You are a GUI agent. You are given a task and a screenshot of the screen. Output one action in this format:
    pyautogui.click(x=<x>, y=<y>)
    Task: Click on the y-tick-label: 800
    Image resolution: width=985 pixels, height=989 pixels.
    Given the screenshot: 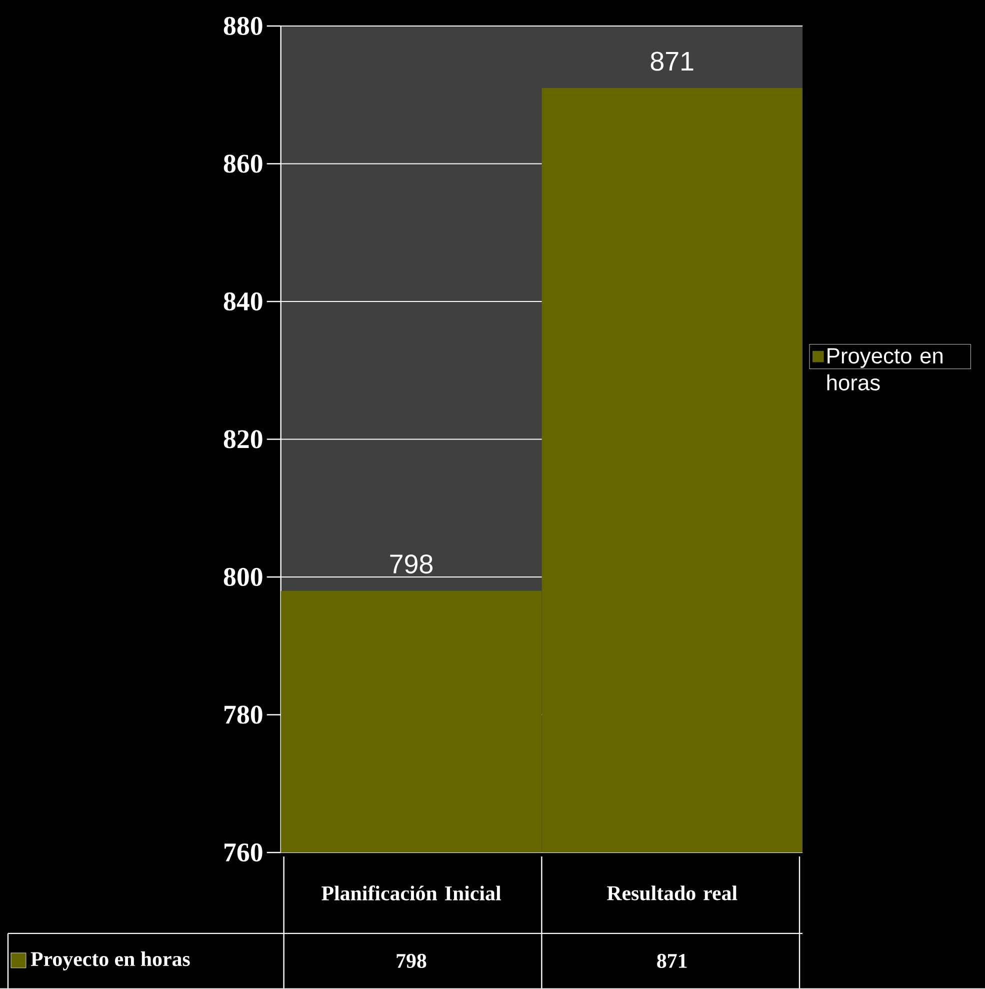 What is the action you would take?
    pyautogui.click(x=243, y=577)
    